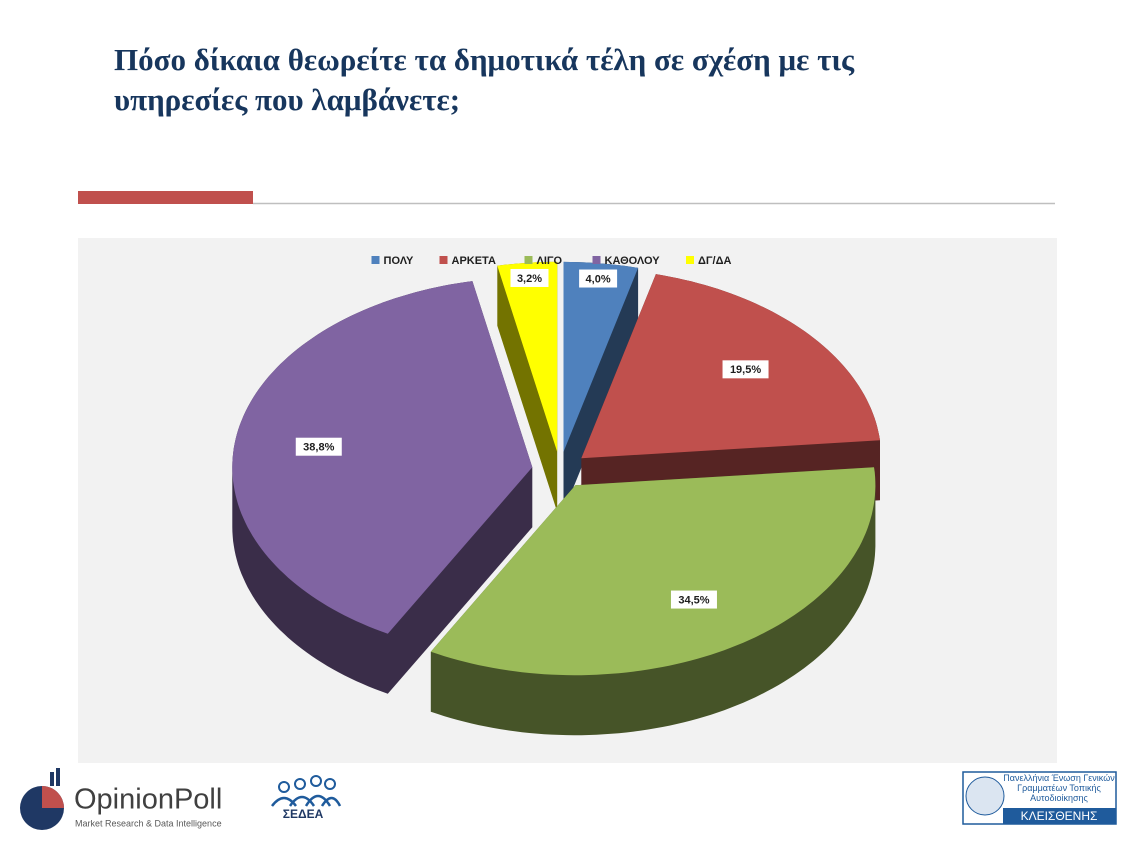  I want to click on accent-bar, so click(165, 197).